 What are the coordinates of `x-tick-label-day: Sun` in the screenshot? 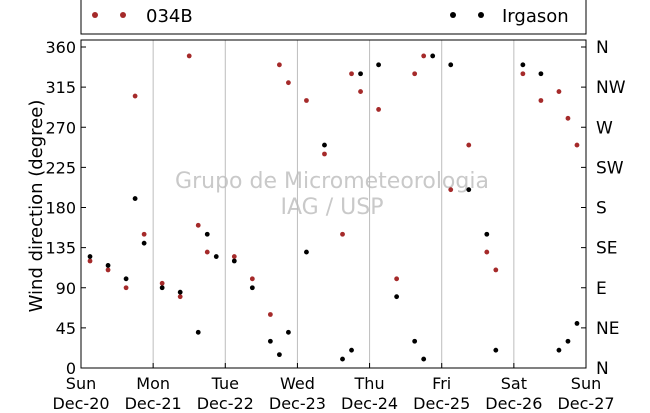 It's located at (81, 383).